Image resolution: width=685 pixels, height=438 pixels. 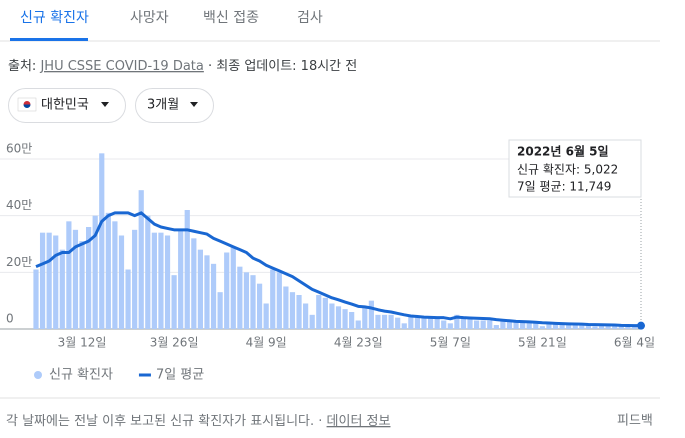 I want to click on dropdown-arrow, so click(x=194, y=104).